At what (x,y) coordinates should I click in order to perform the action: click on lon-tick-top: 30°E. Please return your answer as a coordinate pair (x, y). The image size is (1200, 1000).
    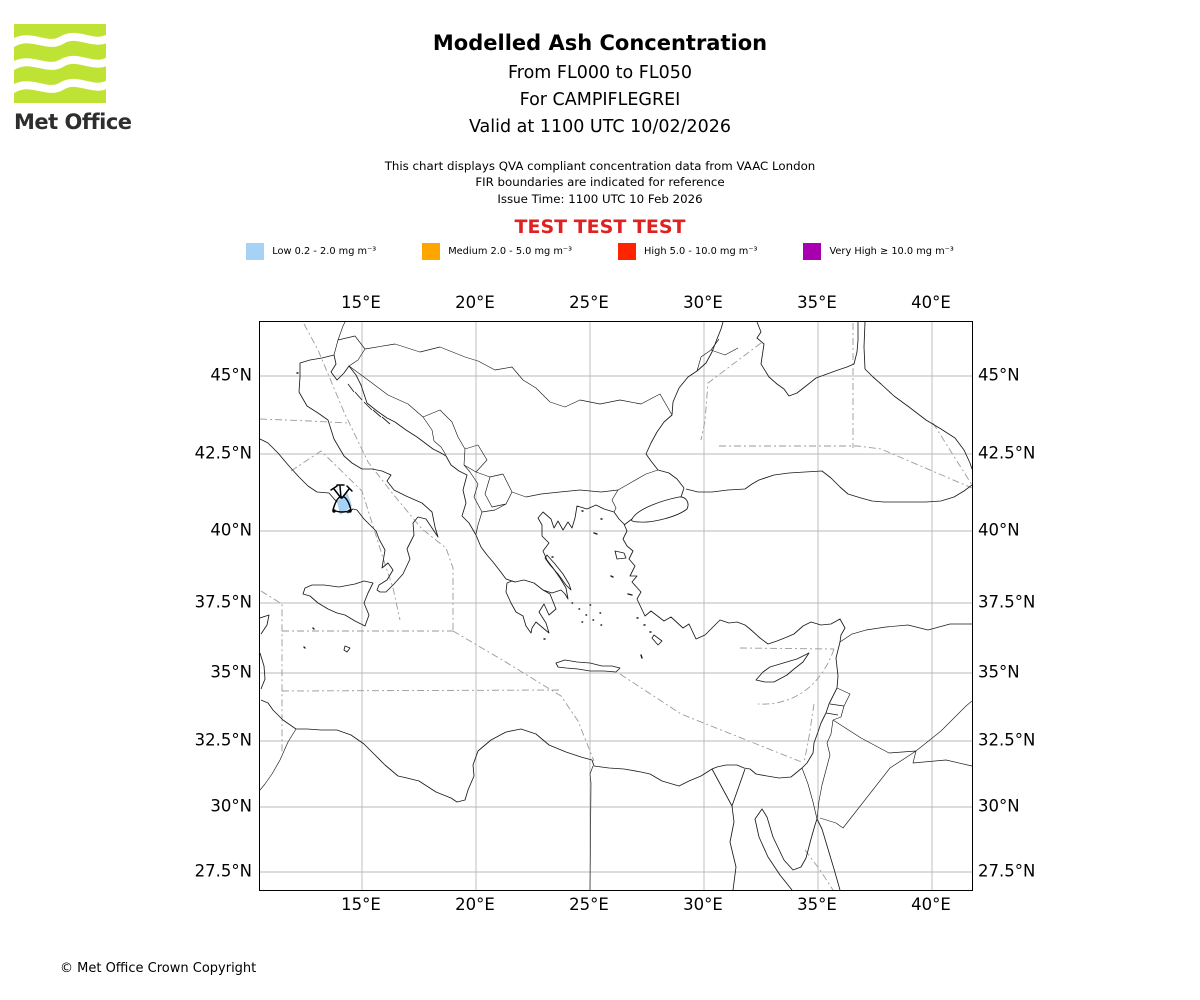
    Looking at the image, I should click on (703, 302).